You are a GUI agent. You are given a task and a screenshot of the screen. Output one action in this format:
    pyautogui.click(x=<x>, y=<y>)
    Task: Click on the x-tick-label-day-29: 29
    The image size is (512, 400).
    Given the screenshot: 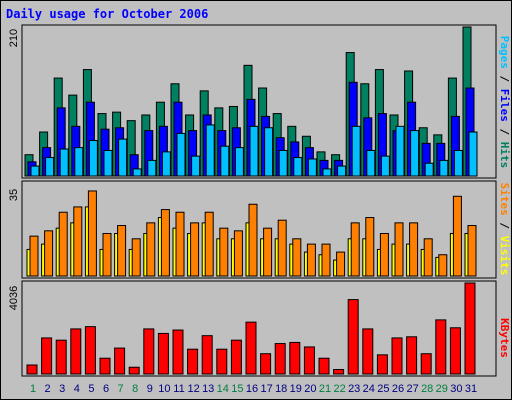 What is the action you would take?
    pyautogui.click(x=442, y=389)
    